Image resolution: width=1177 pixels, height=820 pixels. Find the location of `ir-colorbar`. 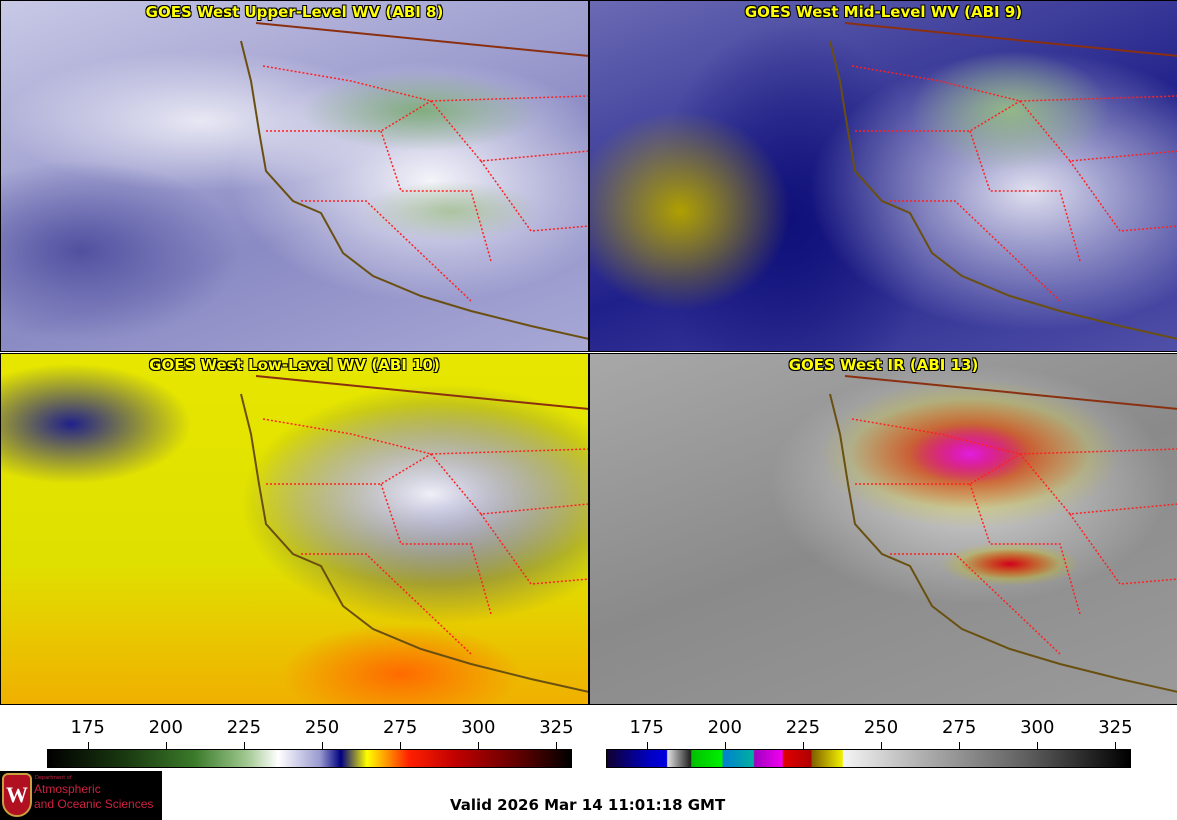

ir-colorbar is located at coordinates (868, 758).